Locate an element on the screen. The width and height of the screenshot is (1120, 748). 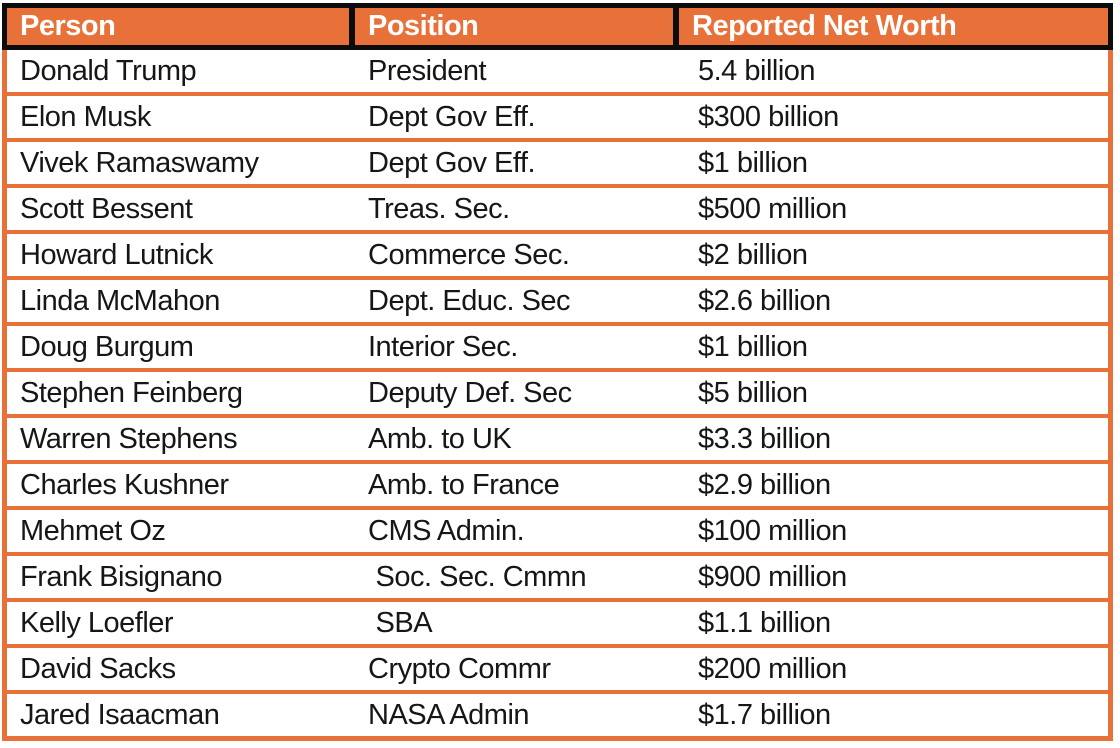
cell-net-worth: $1.7 billion is located at coordinates (764, 714).